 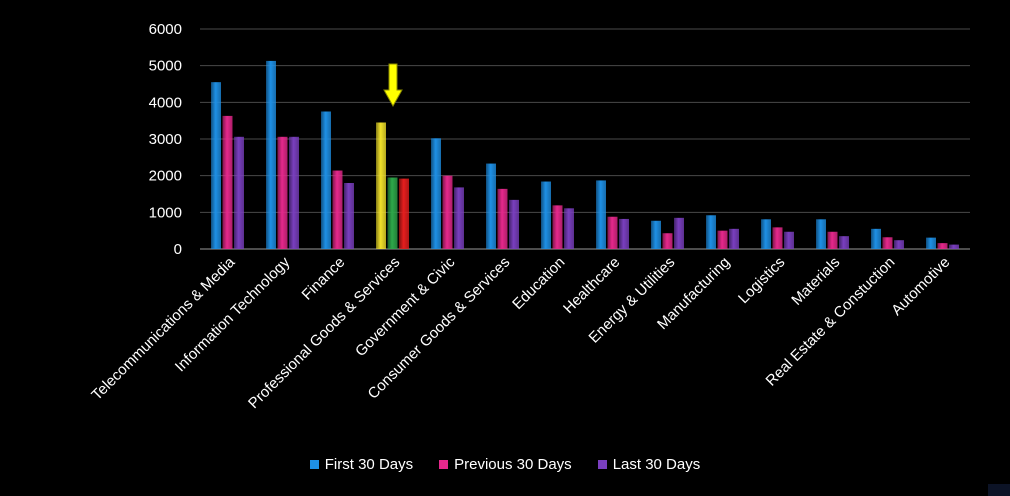 What do you see at coordinates (538, 283) in the screenshot?
I see `x-tick-label: Education` at bounding box center [538, 283].